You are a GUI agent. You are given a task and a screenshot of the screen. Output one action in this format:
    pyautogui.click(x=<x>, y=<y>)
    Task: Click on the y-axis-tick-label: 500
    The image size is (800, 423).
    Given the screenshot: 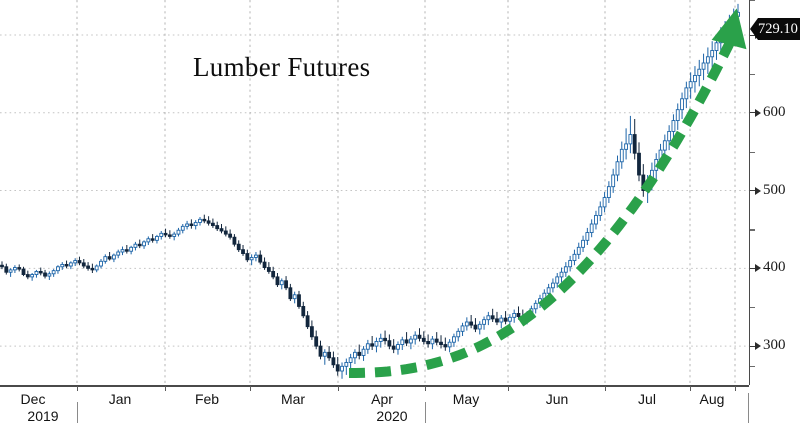 What is the action you would take?
    pyautogui.click(x=774, y=189)
    